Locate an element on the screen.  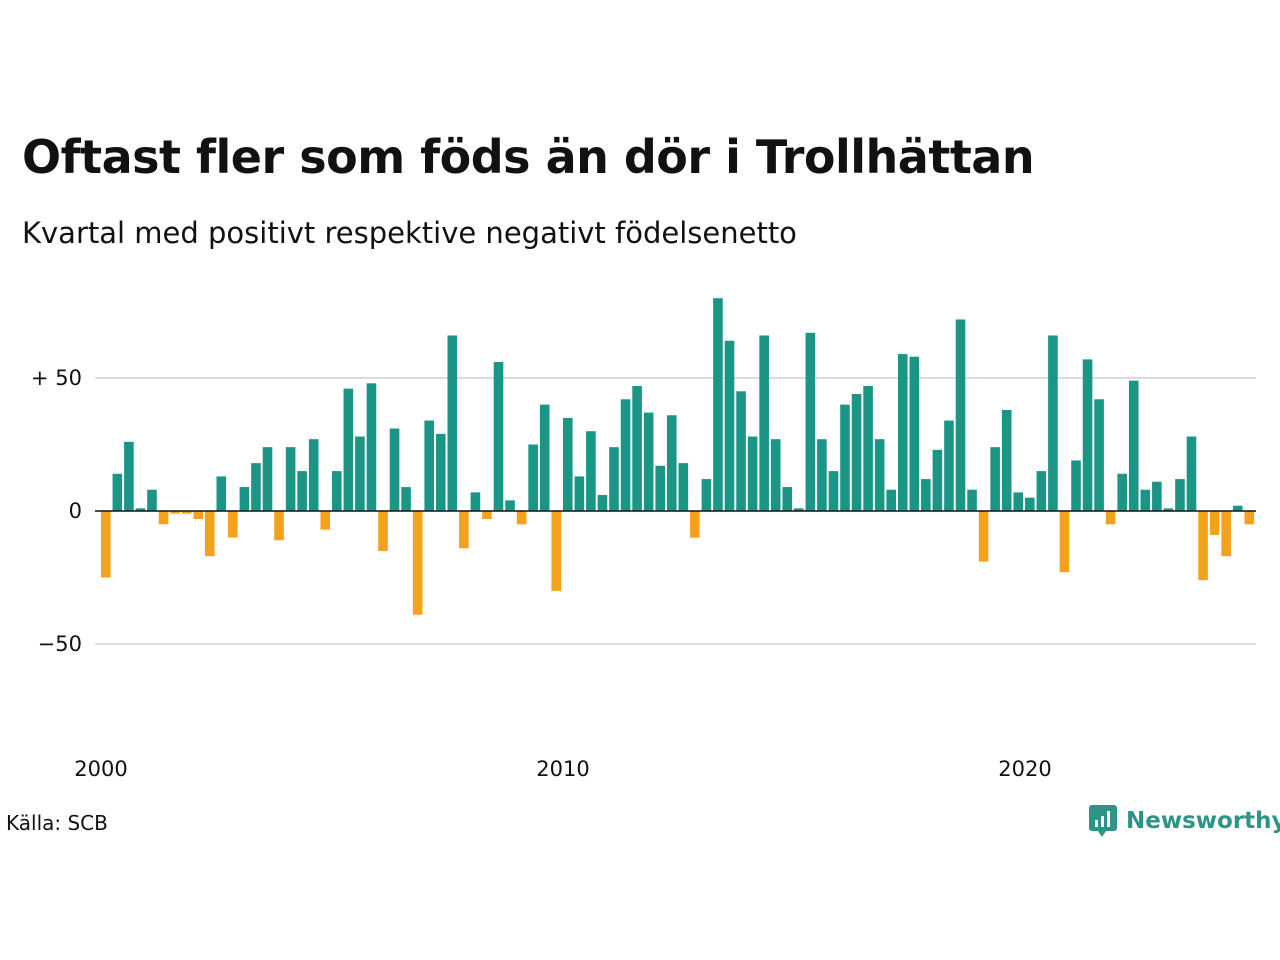
bar-2024-q4 is located at coordinates (1249, 518).